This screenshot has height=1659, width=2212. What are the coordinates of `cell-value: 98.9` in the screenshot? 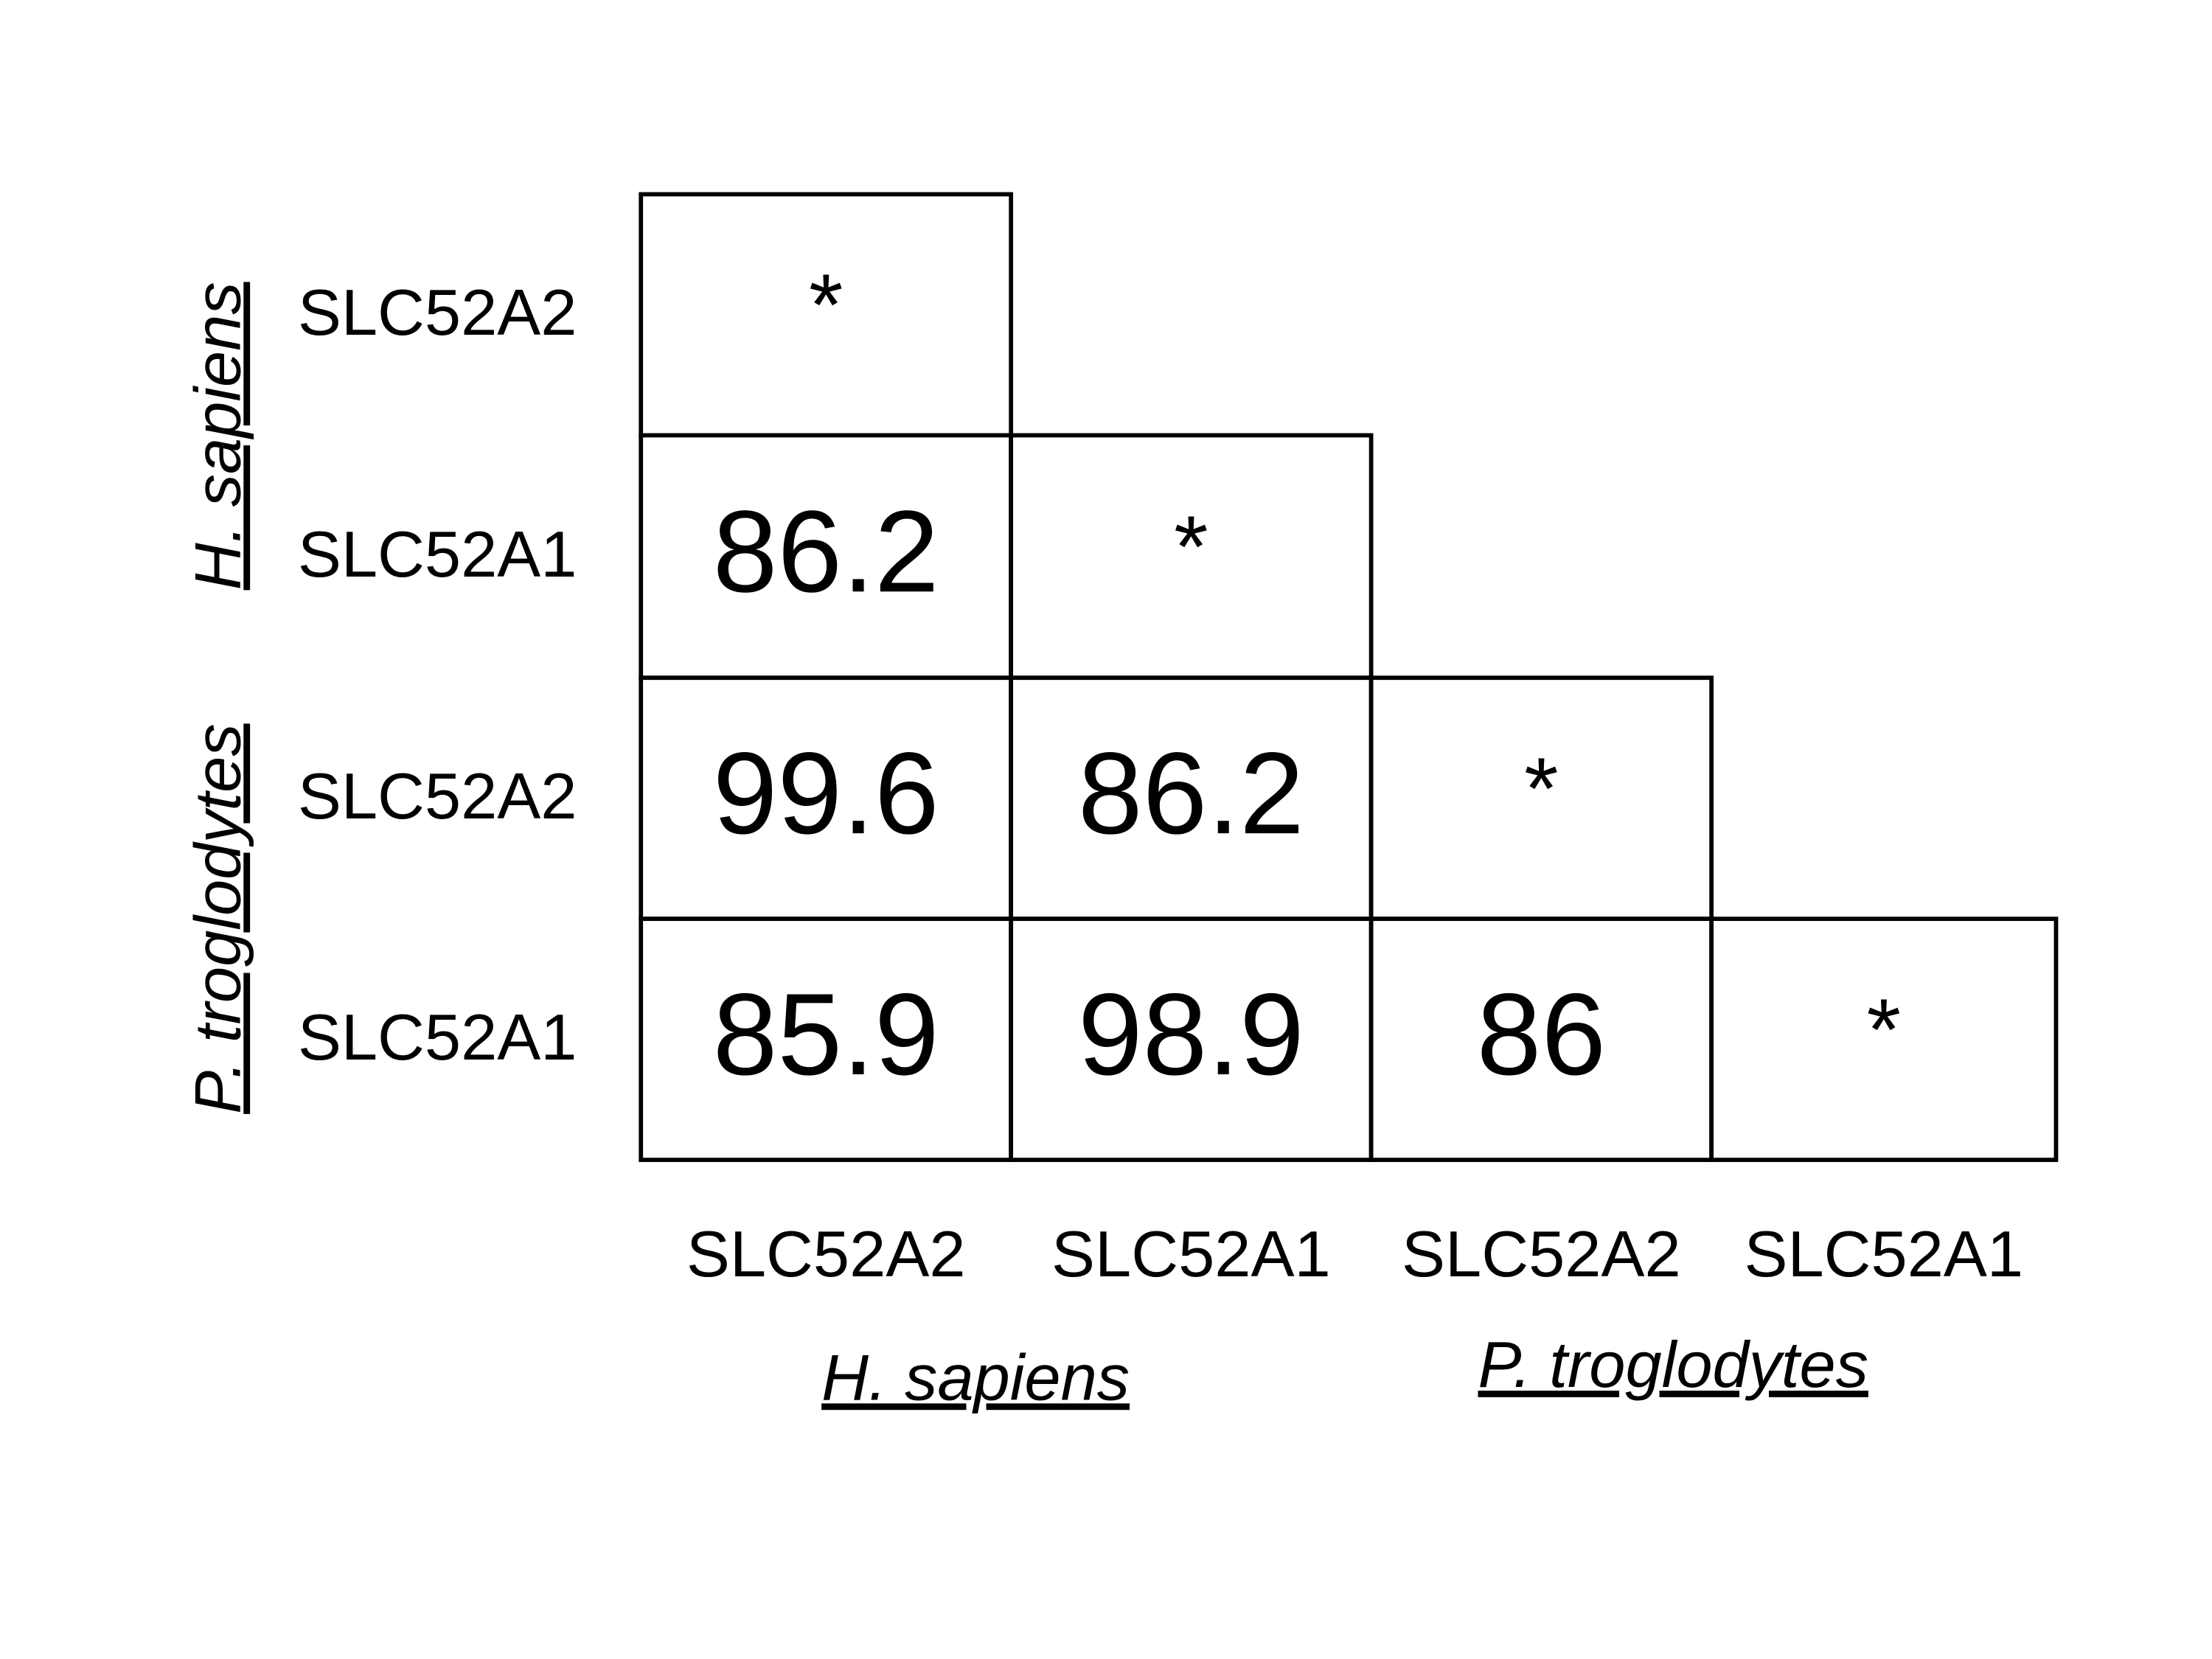 It's located at (1191, 1034).